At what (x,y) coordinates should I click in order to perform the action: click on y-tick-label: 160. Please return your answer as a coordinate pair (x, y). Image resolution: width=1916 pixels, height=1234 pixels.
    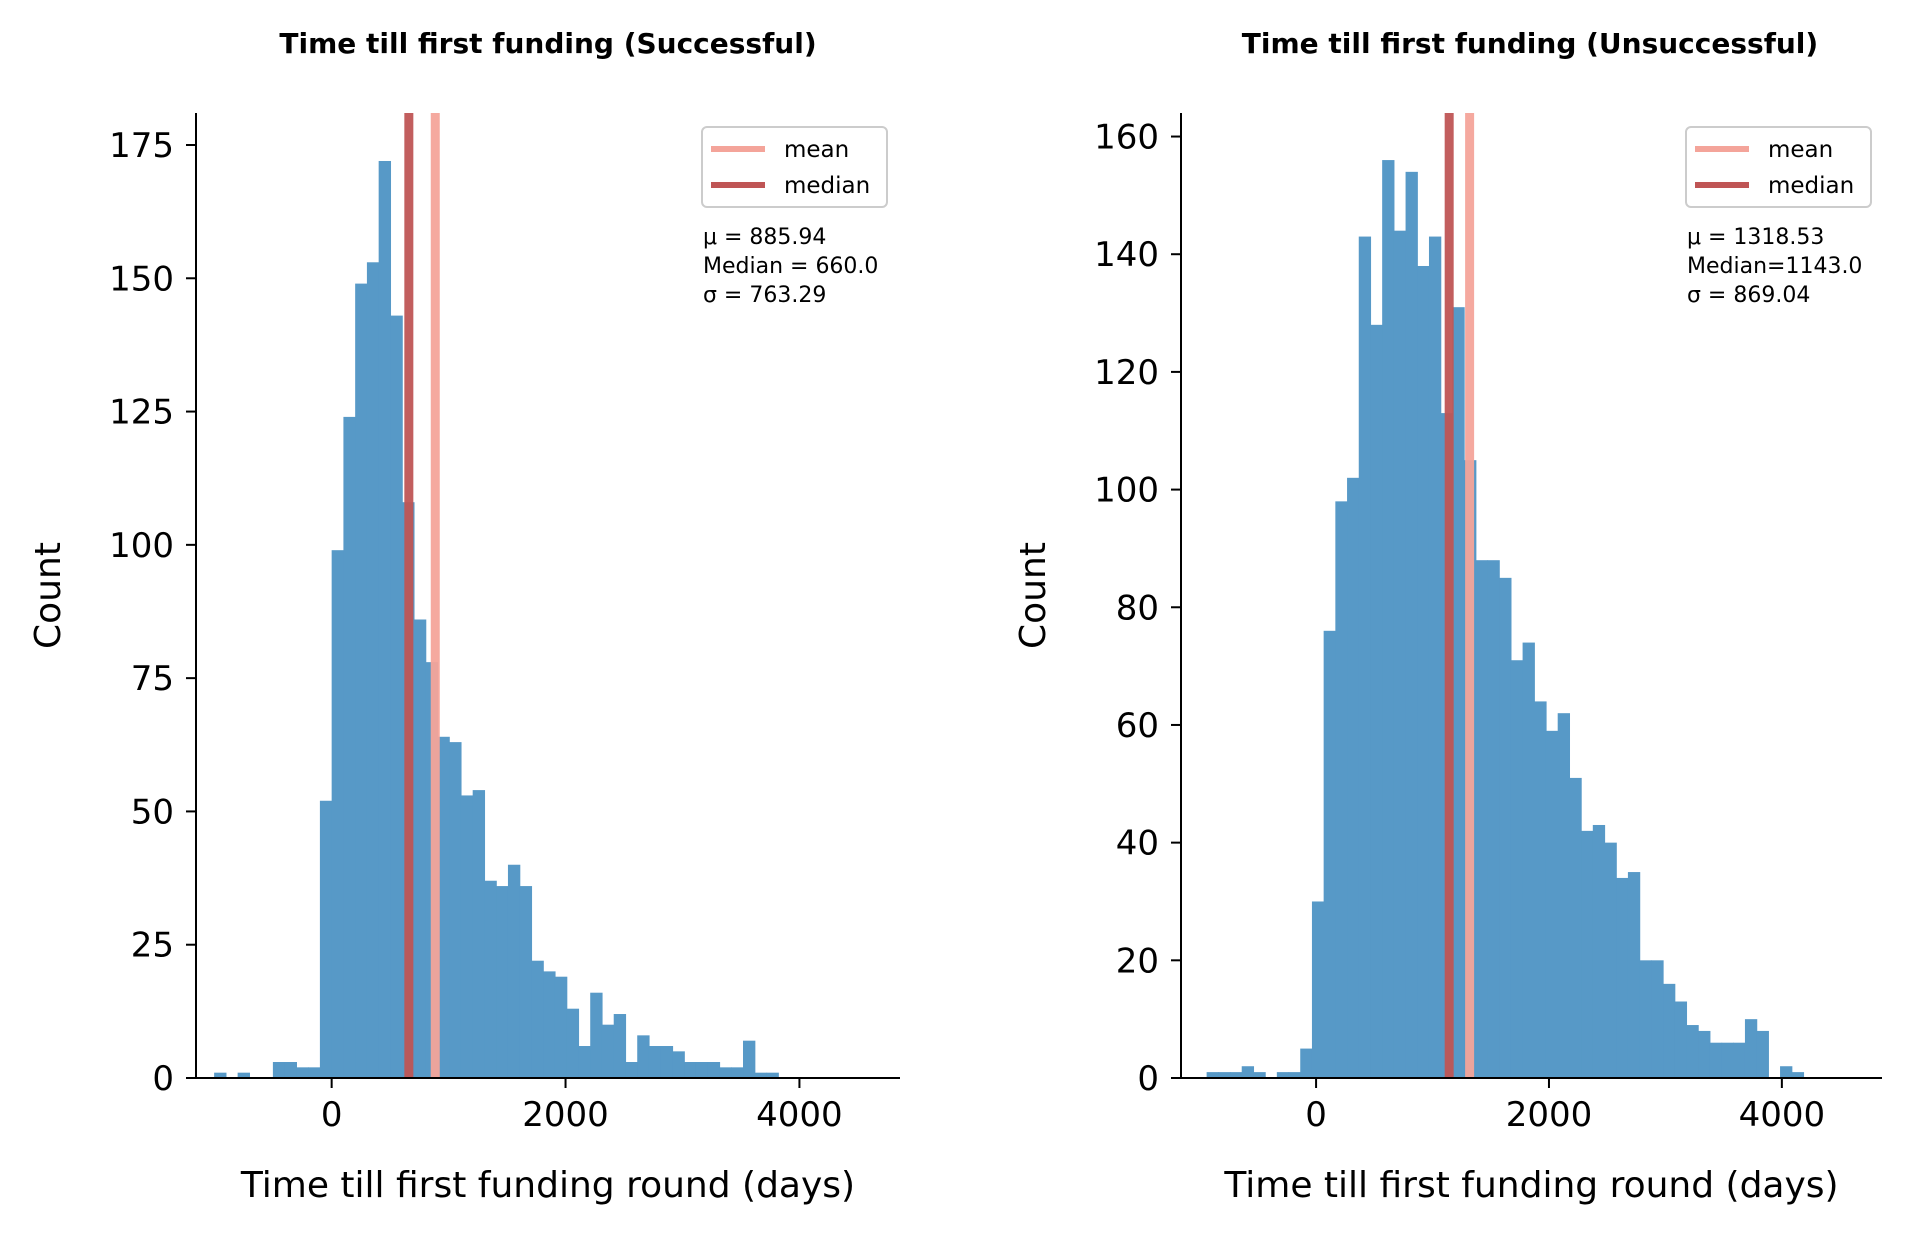
    Looking at the image, I should click on (1126, 138).